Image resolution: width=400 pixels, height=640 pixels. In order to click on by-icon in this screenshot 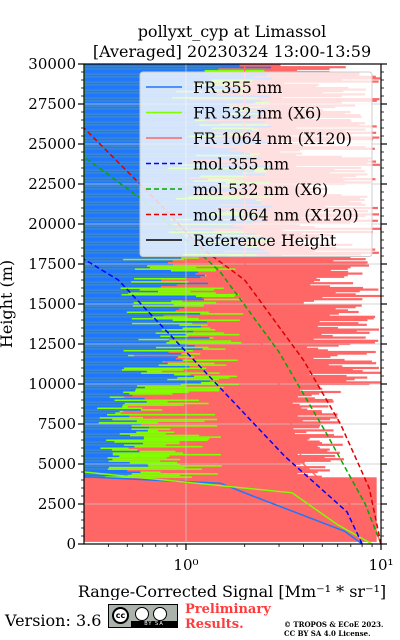, I will do `click(142, 614)`.